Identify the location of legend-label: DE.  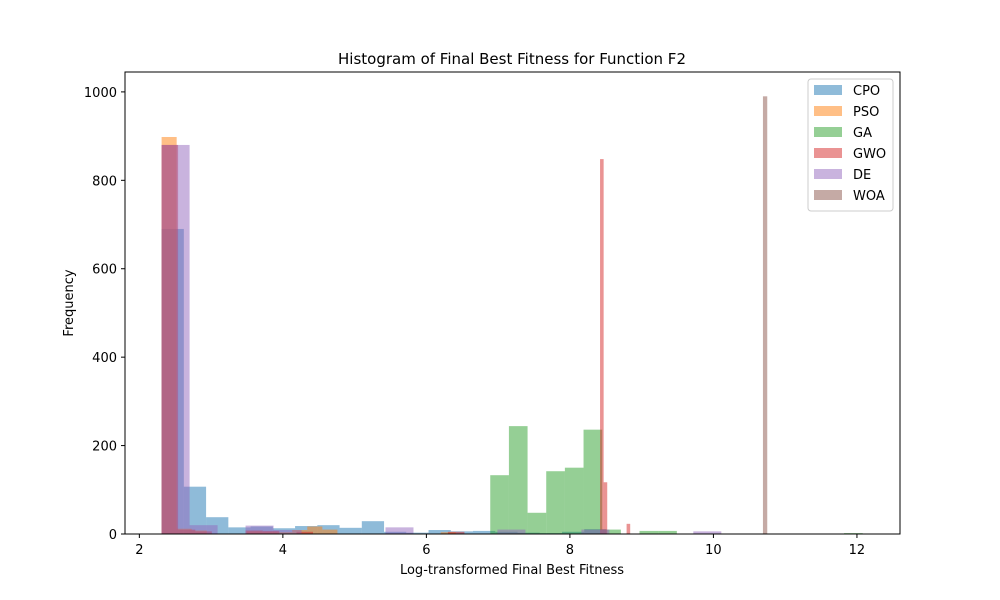
(862, 175).